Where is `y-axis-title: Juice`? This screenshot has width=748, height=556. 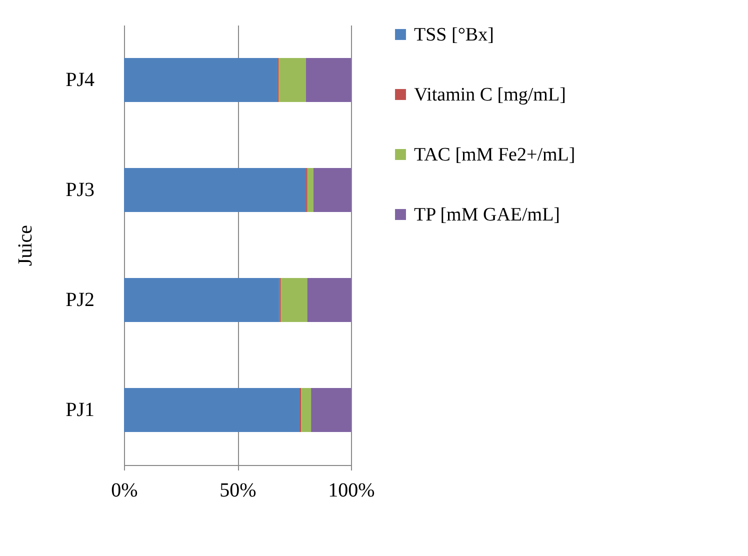
y-axis-title: Juice is located at coordinates (25, 245).